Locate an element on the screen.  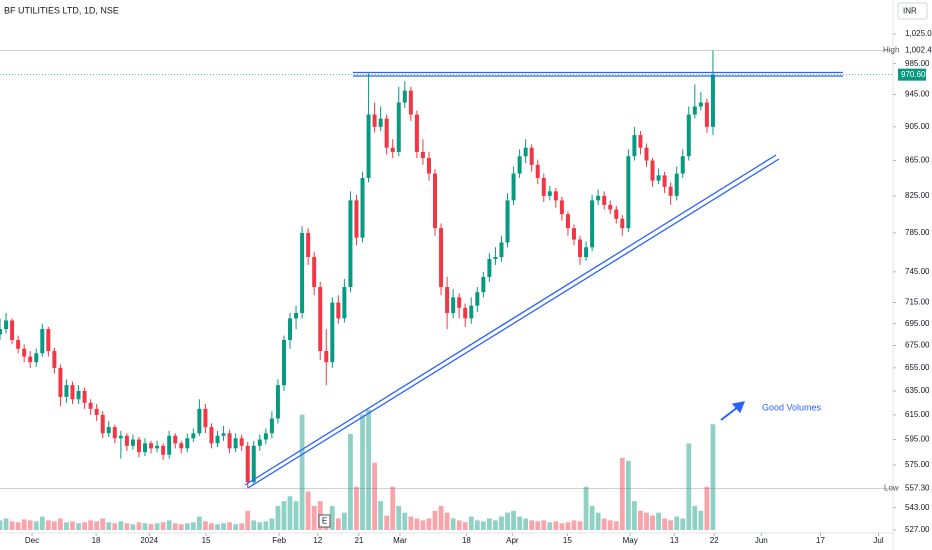
x-tick-label: Jul is located at coordinates (878, 540).